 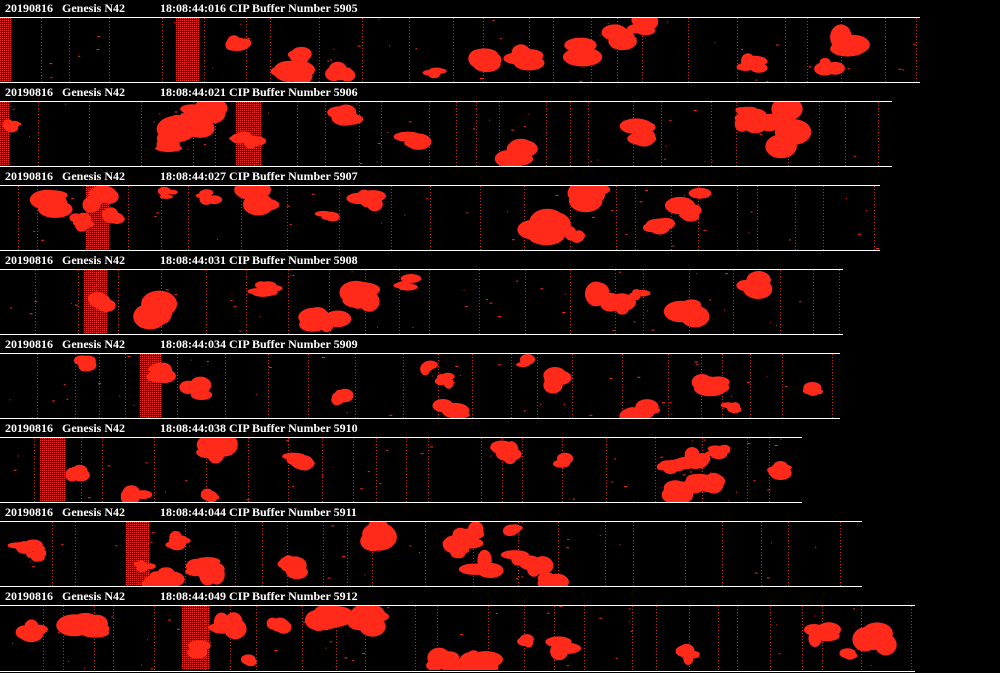 What do you see at coordinates (193, 176) in the screenshot?
I see `buffer-time: 18:08:44:027` at bounding box center [193, 176].